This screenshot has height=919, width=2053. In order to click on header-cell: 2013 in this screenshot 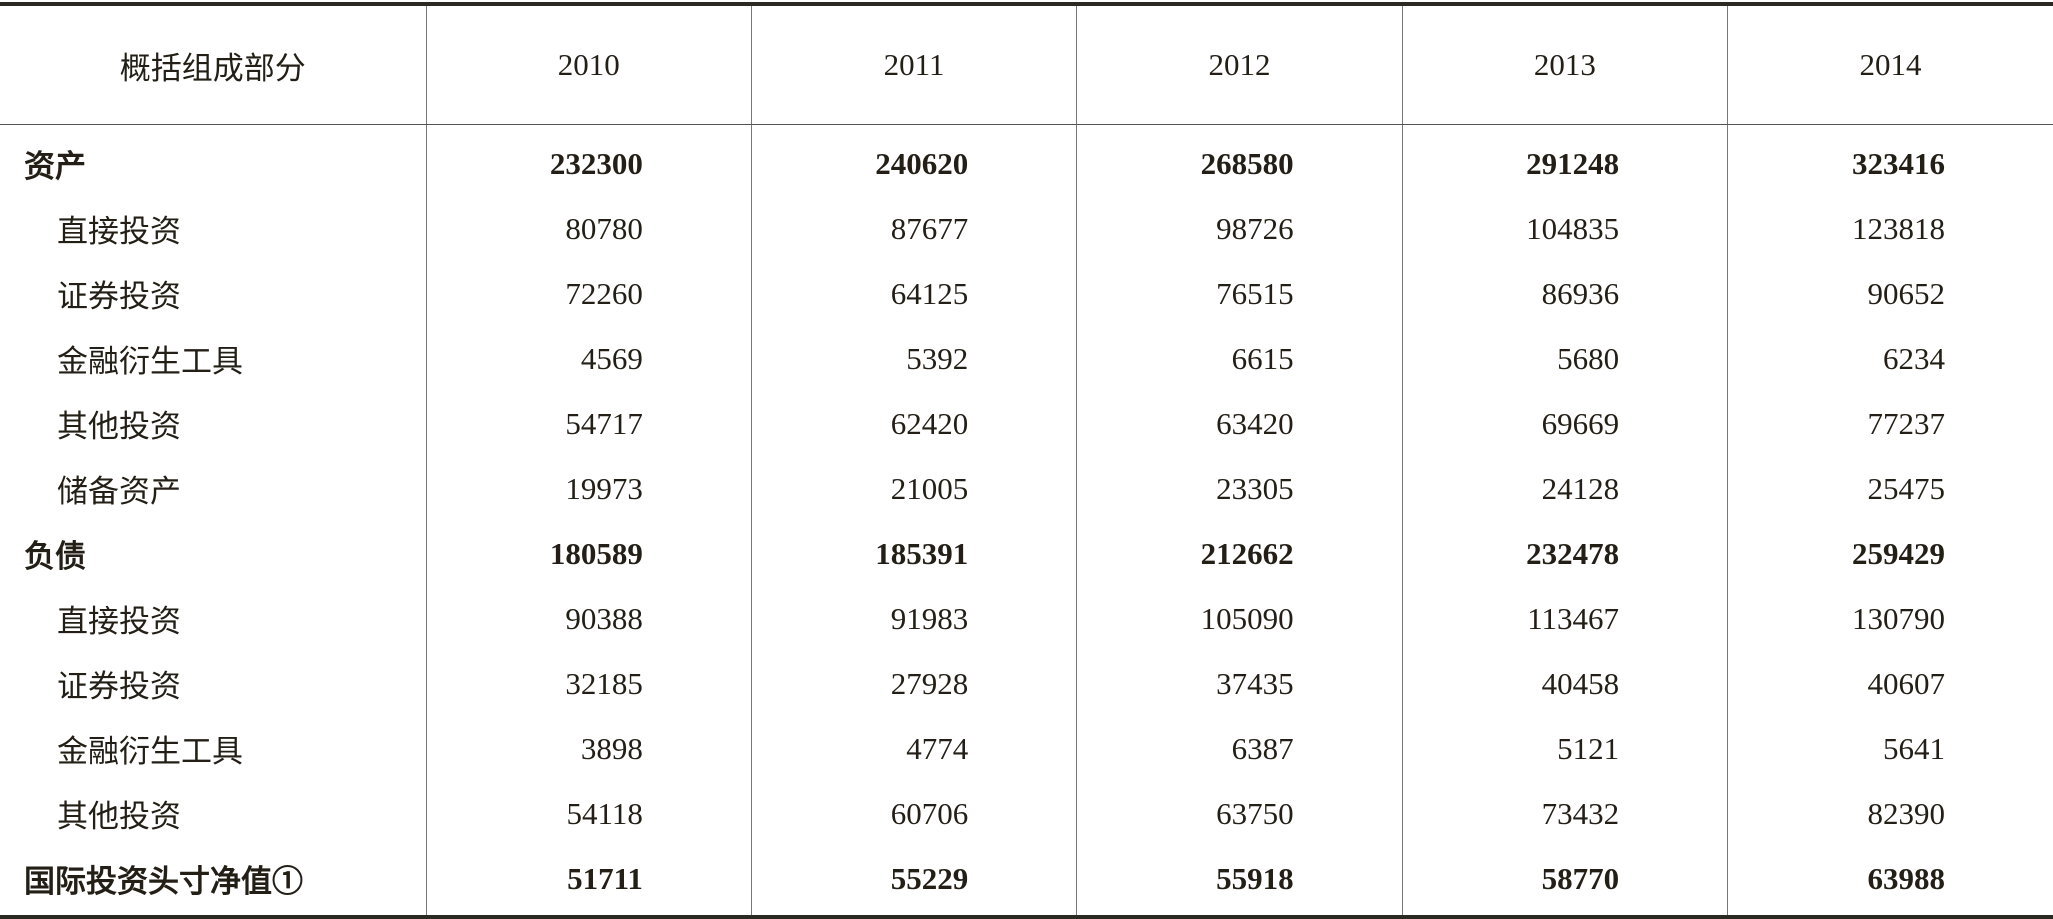, I will do `click(1564, 64)`.